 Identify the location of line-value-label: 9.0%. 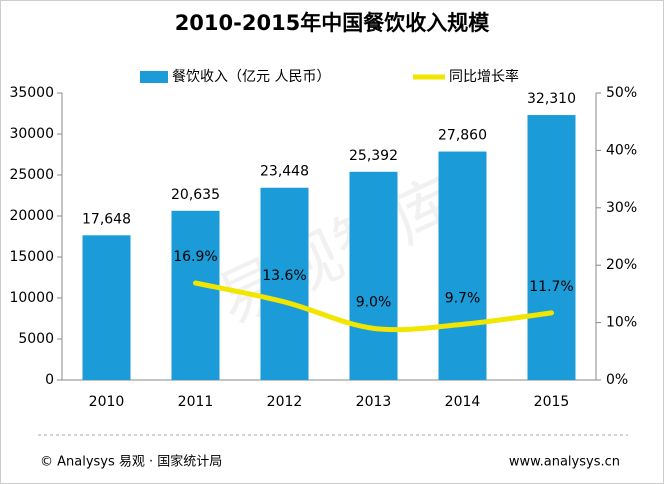
(374, 302).